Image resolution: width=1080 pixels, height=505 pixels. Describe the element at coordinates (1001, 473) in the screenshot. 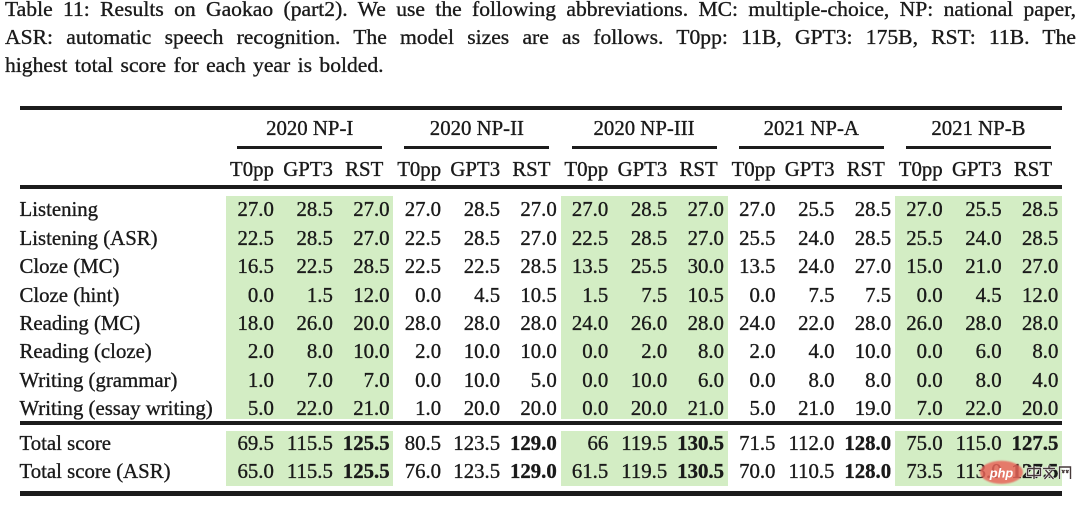

I see `svg-text: php` at that location.